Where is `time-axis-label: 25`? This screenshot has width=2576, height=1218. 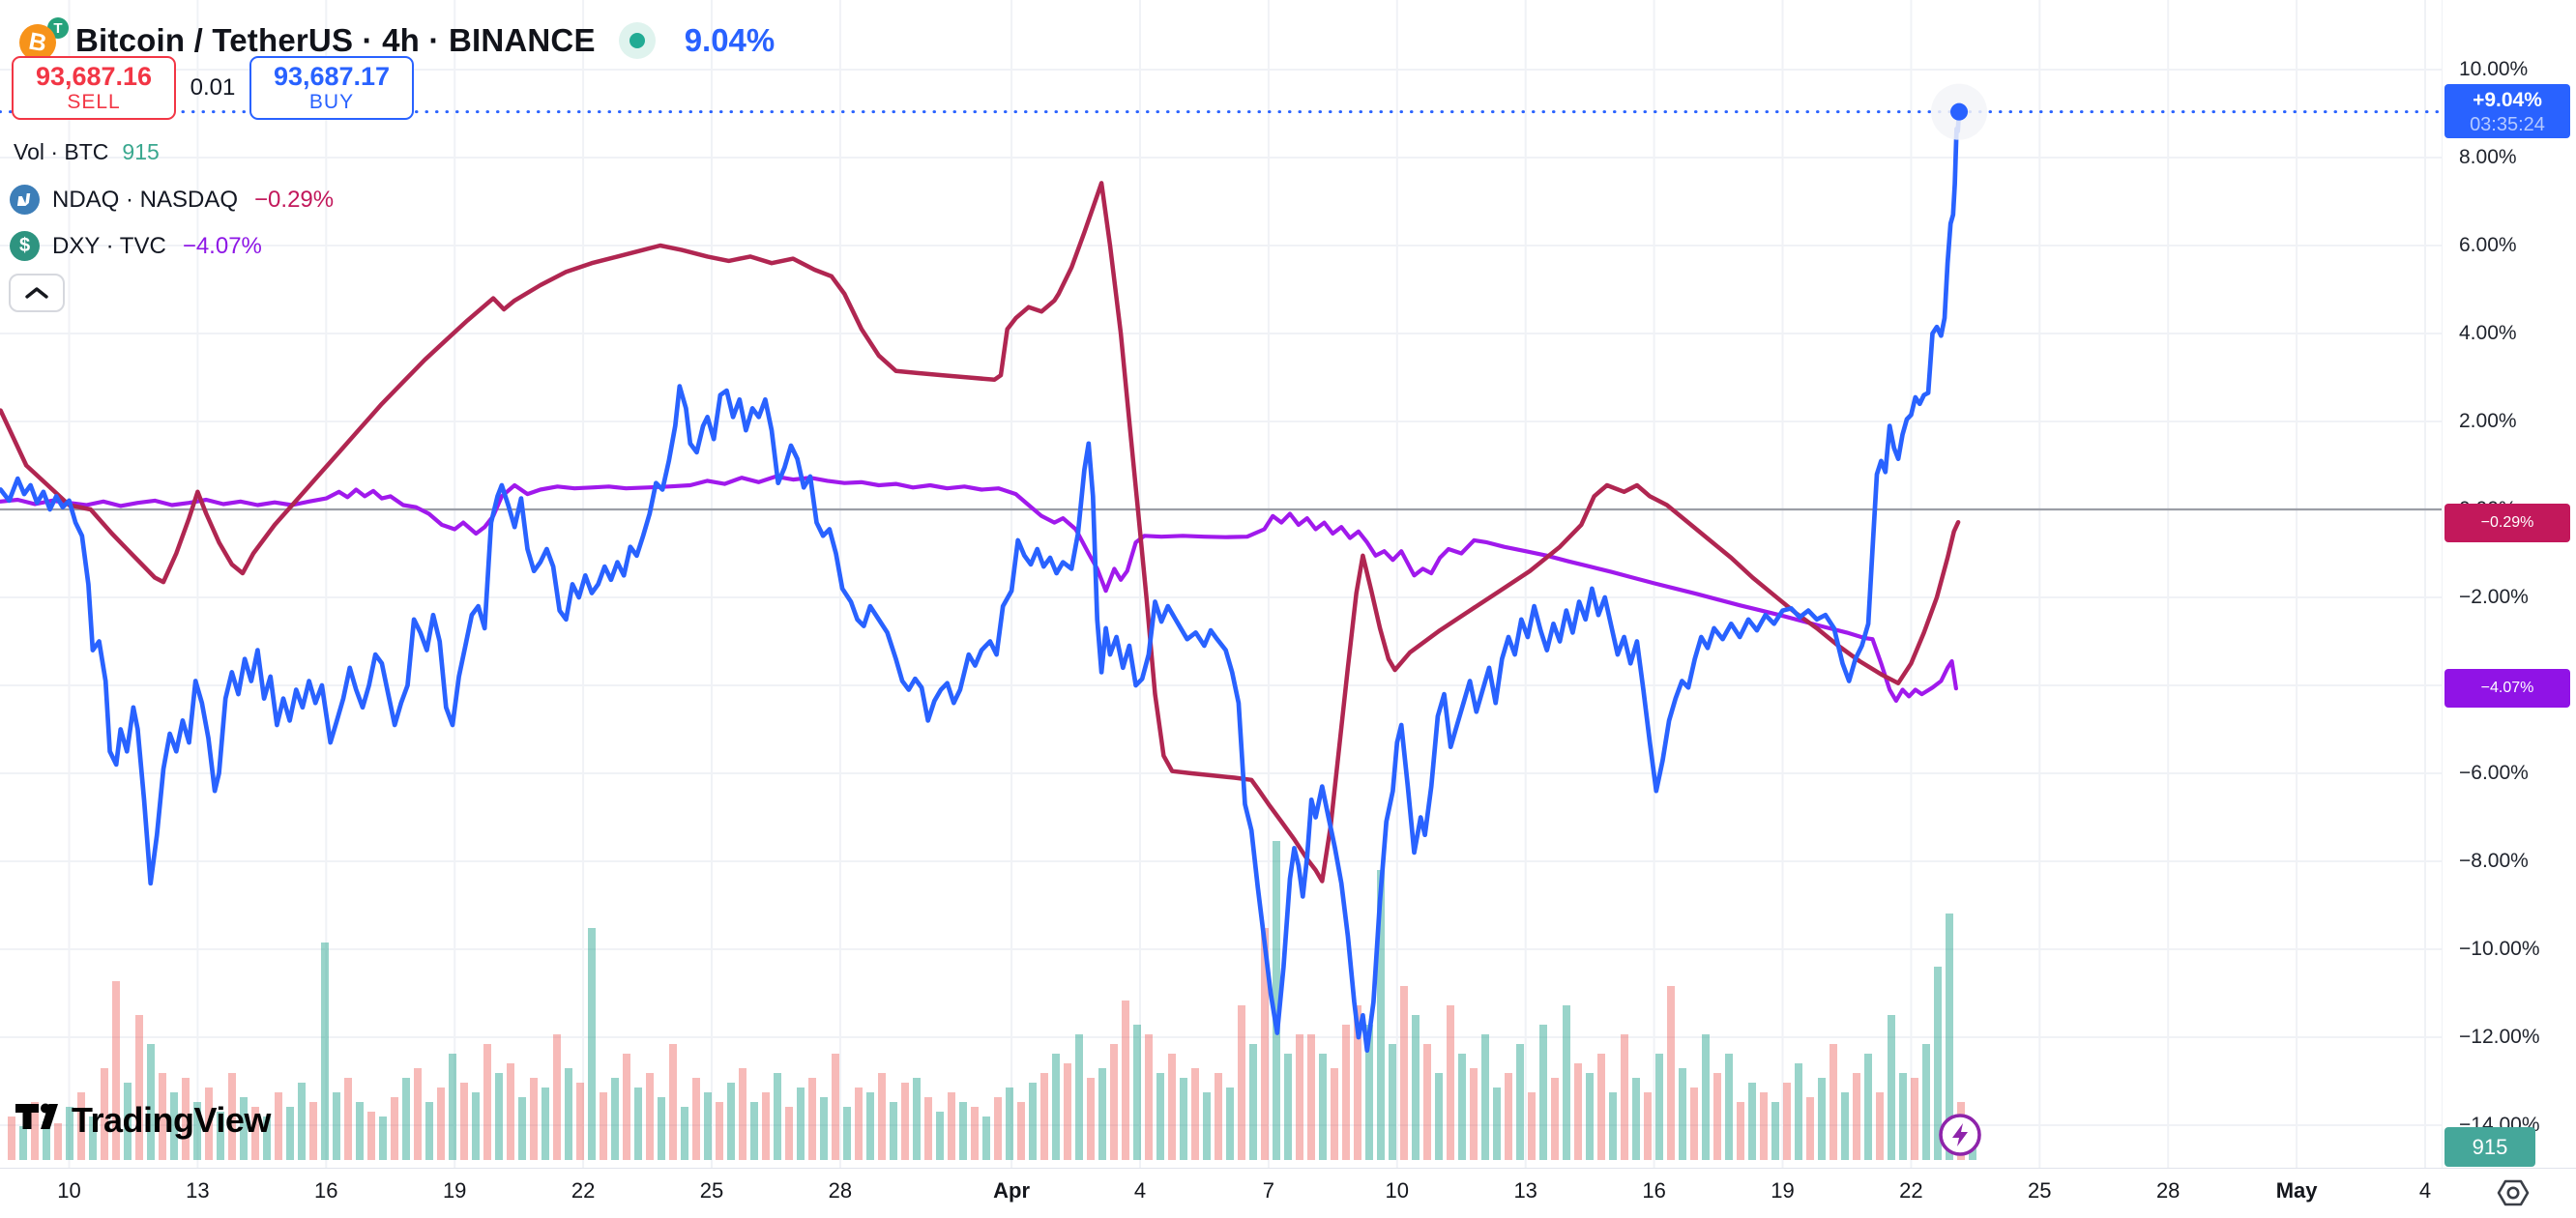 time-axis-label: 25 is located at coordinates (711, 1191).